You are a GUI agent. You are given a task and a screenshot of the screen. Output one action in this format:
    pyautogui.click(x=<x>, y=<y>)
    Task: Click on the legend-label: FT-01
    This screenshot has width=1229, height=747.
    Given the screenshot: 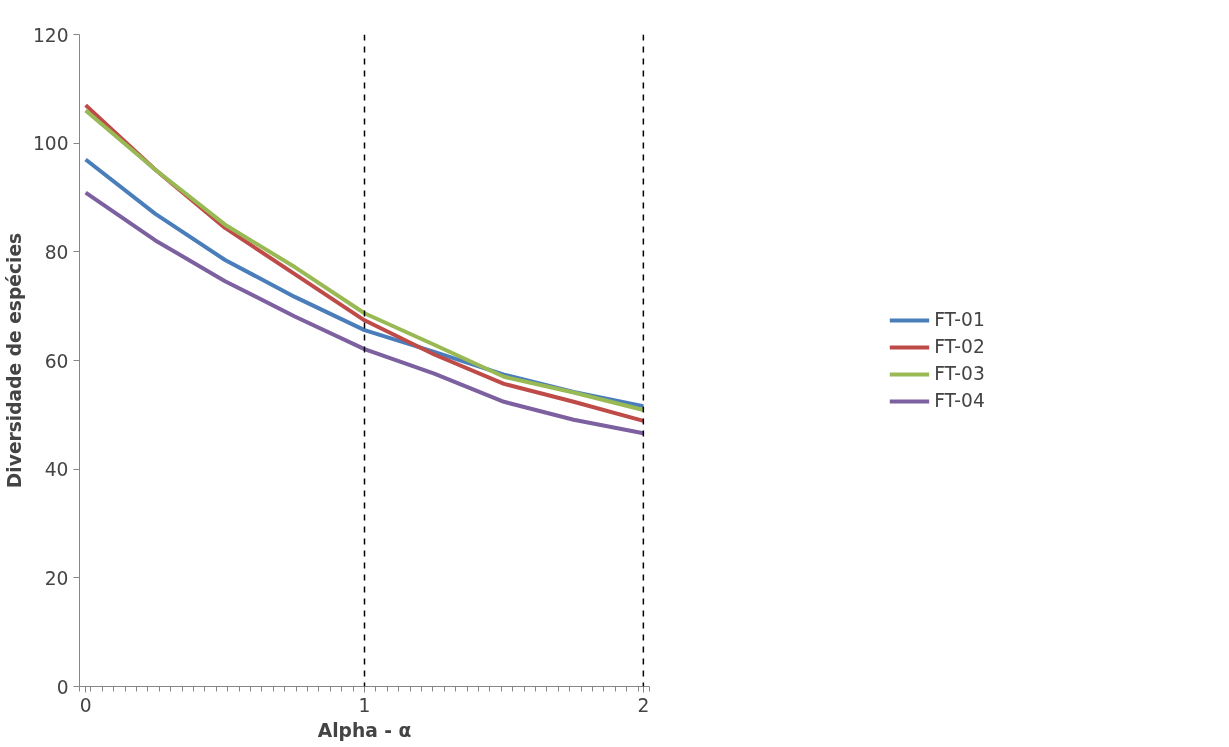 What is the action you would take?
    pyautogui.click(x=959, y=319)
    